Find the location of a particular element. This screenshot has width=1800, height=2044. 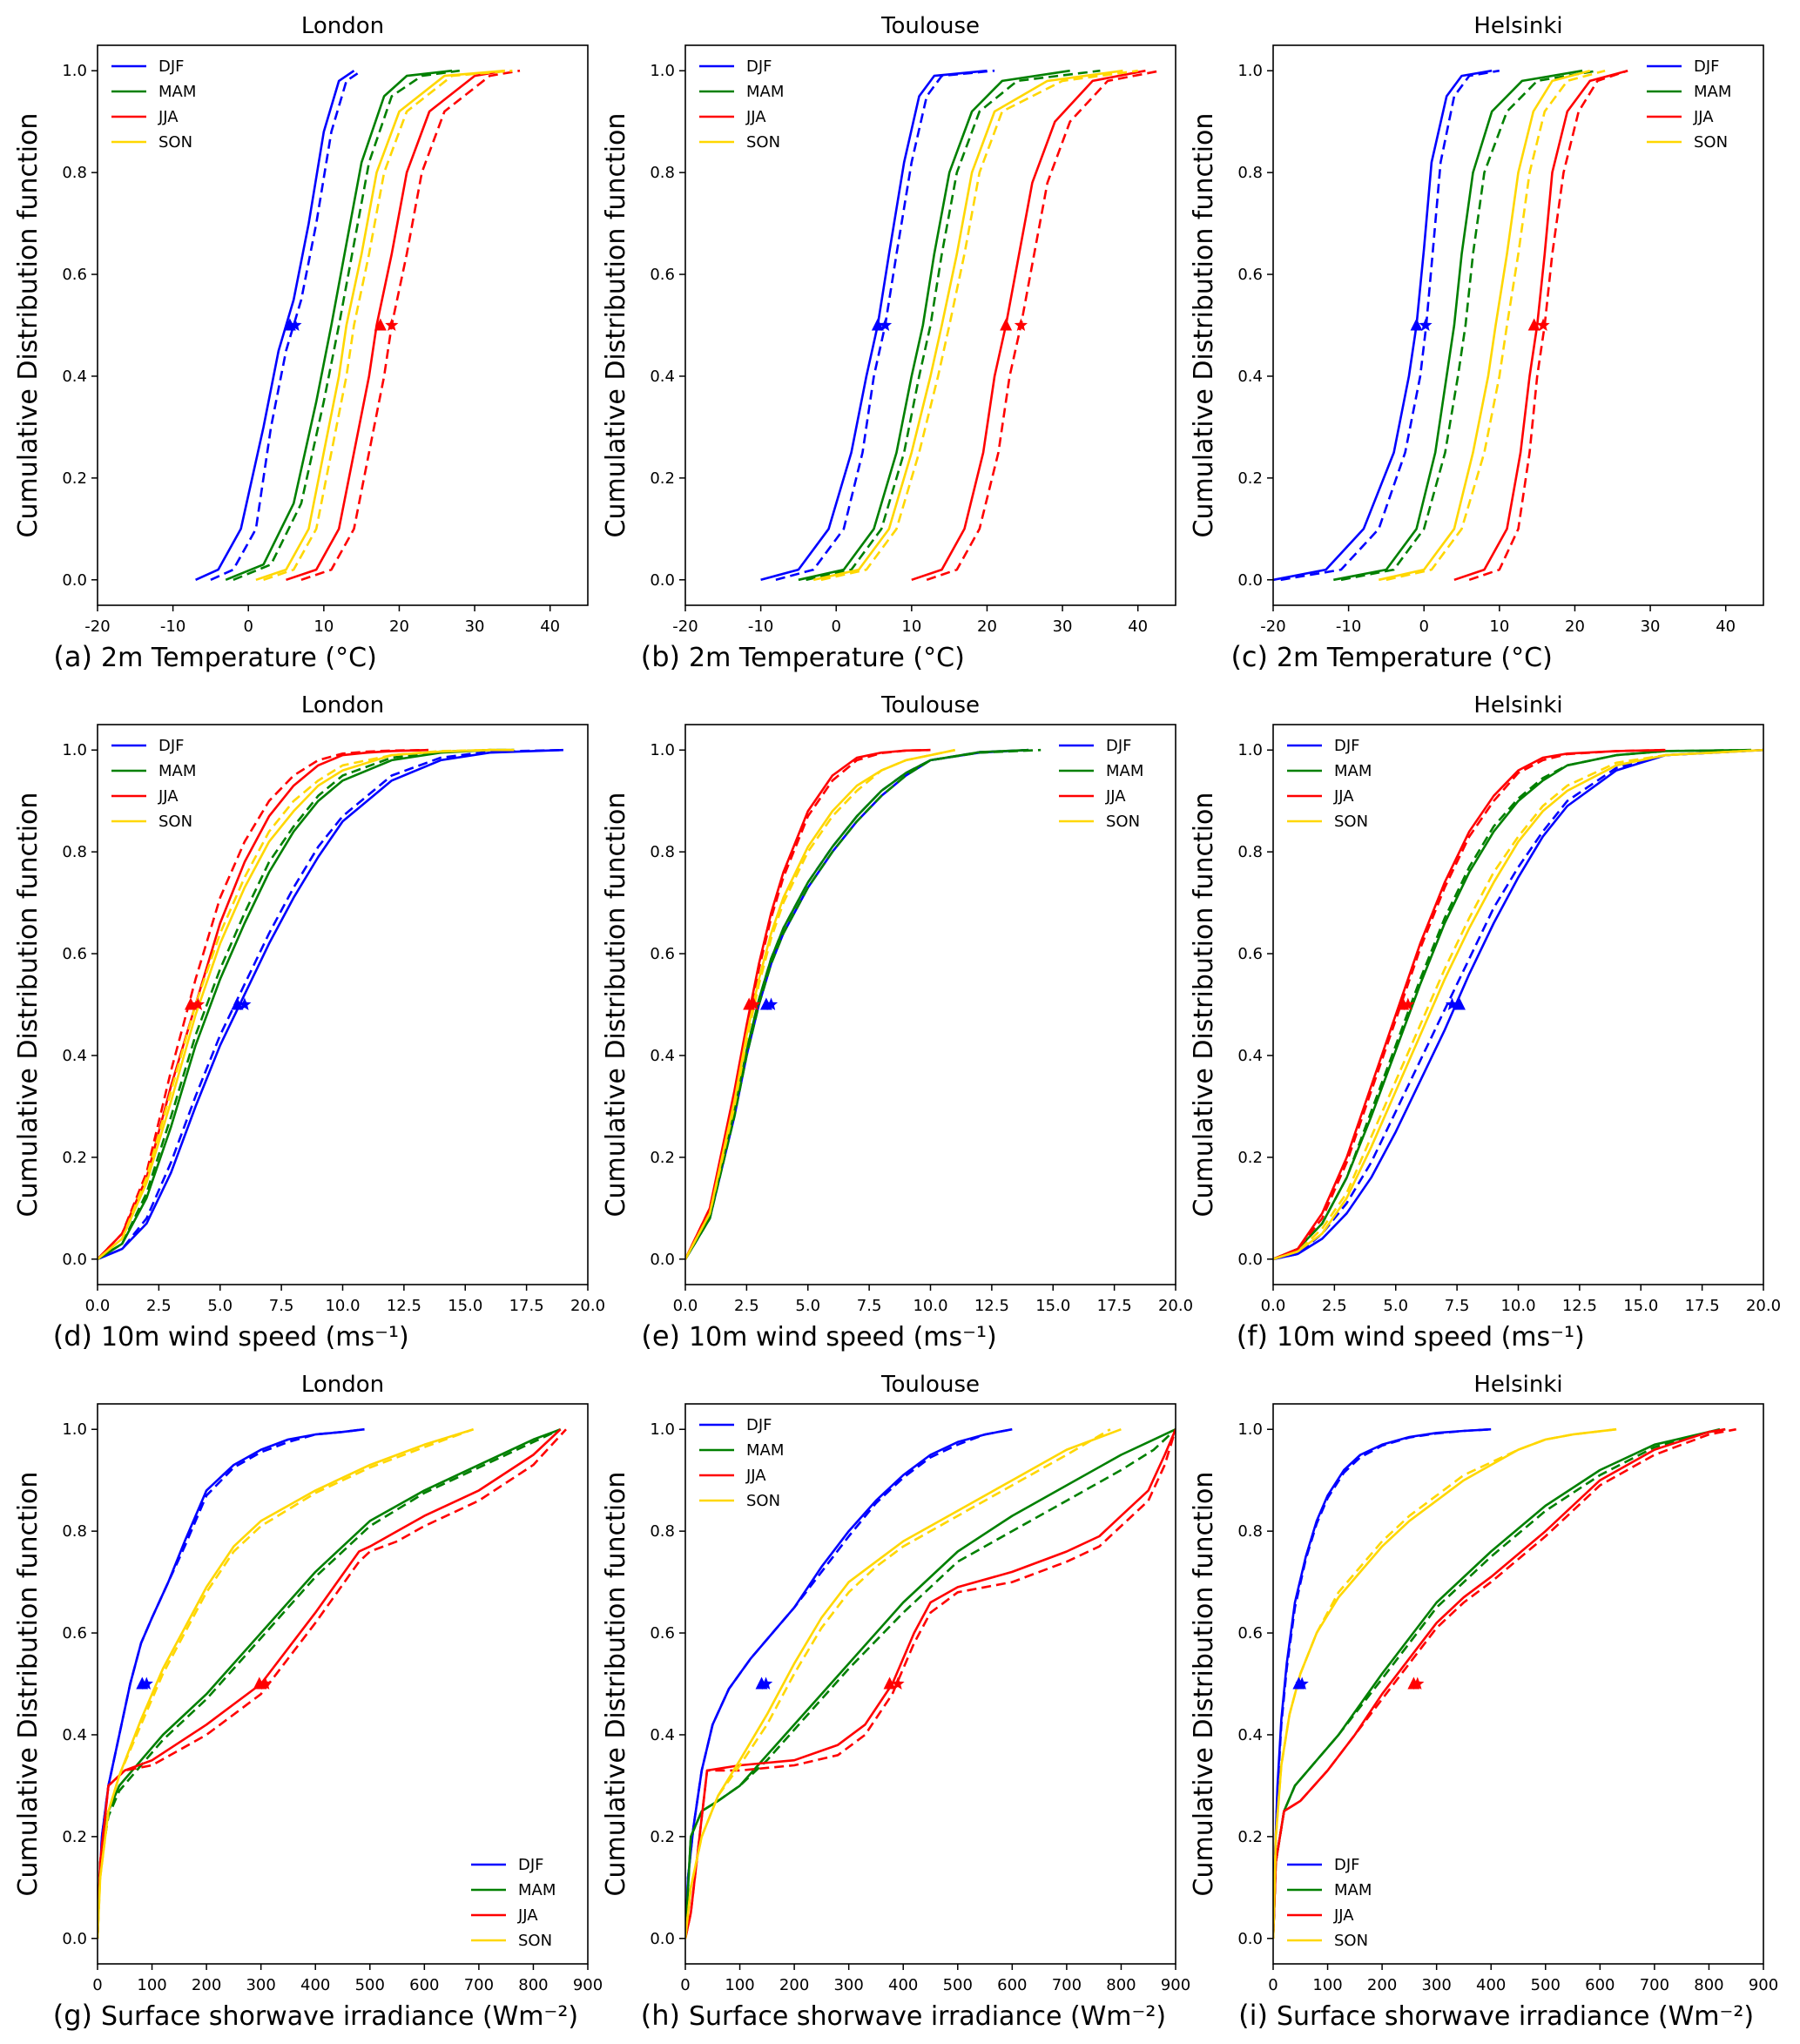

series-line-djf-dashed is located at coordinates (857, 1004).